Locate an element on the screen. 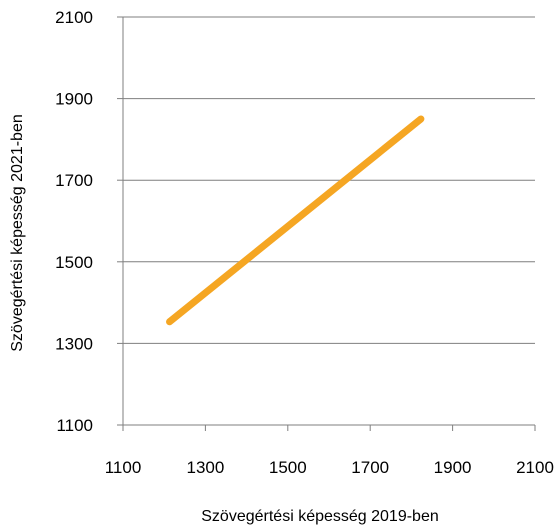 The height and width of the screenshot is (530, 556). x-tick-label: 1700 is located at coordinates (370, 467).